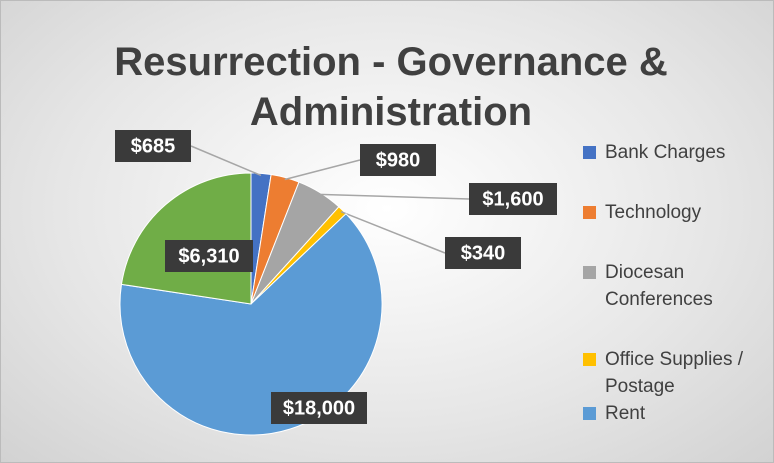 Image resolution: width=774 pixels, height=463 pixels. I want to click on data-label: $340, so click(483, 253).